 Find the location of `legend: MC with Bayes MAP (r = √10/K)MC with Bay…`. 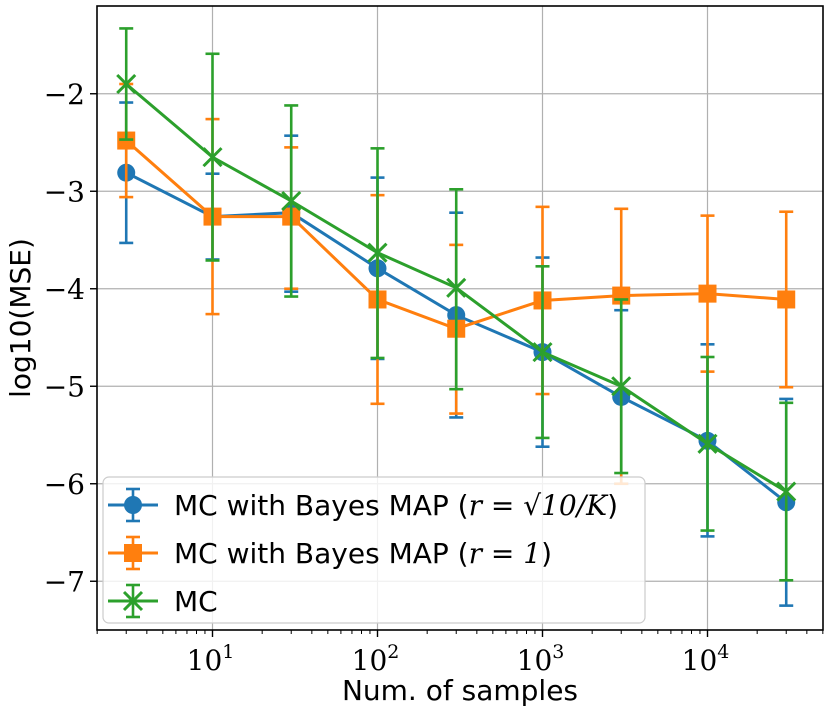

legend: MC with Bayes MAP (r = √10/K)MC with Bay… is located at coordinates (374, 550).